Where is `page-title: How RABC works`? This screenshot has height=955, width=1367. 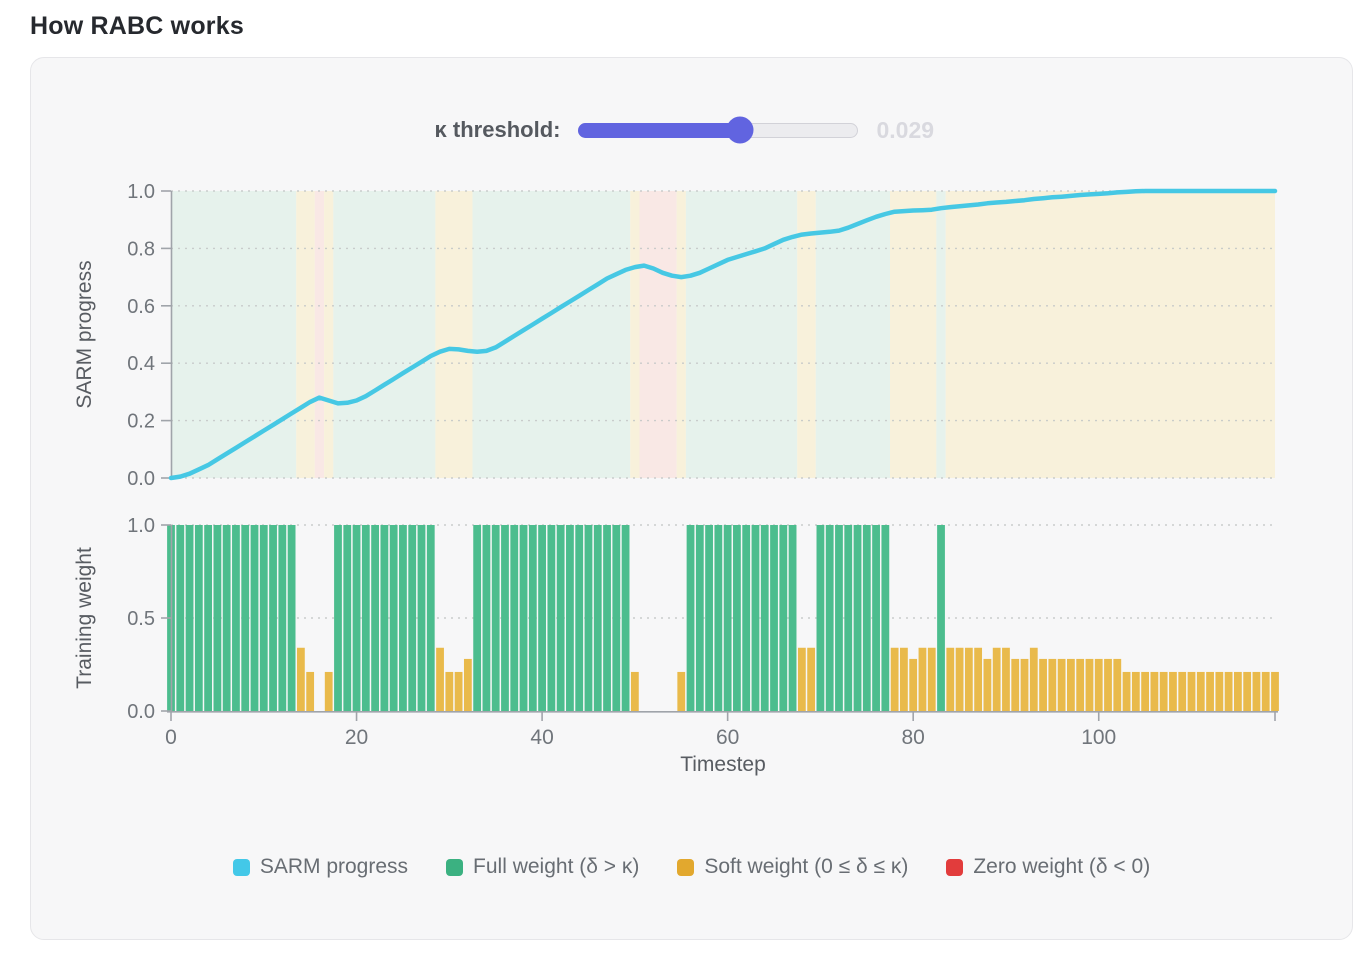
page-title: How RABC works is located at coordinates (137, 26).